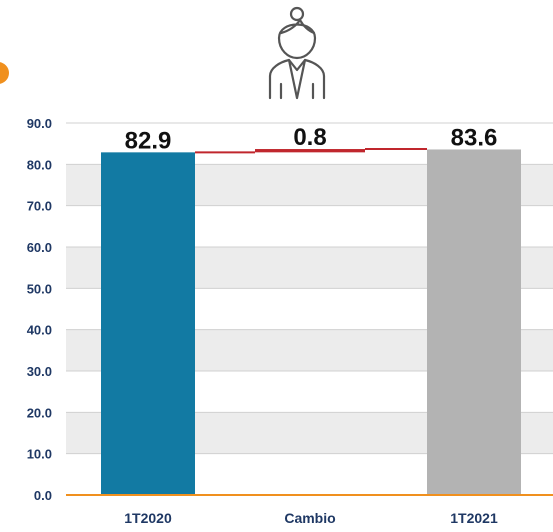  I want to click on y-tick-label: 70.0, so click(39, 206).